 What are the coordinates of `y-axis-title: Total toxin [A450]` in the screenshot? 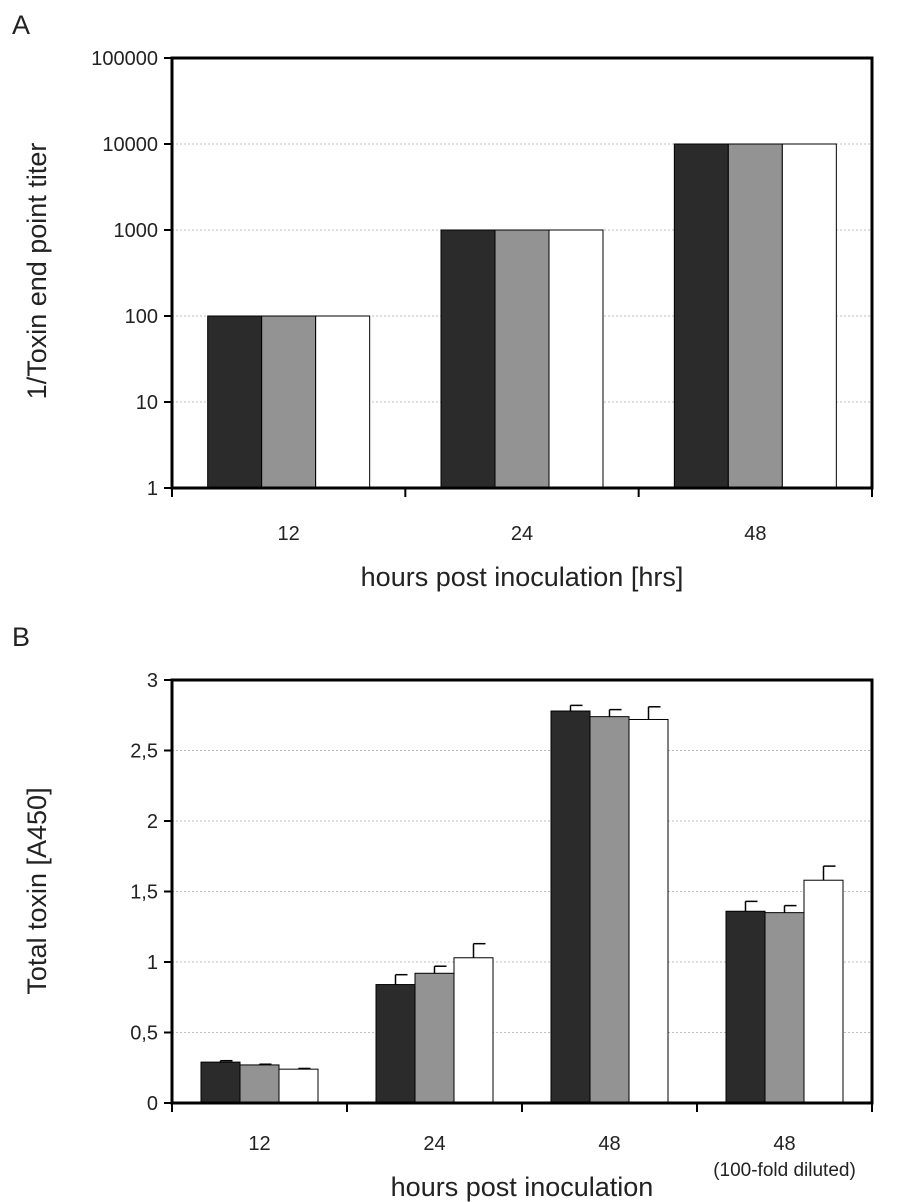 It's located at (37, 890).